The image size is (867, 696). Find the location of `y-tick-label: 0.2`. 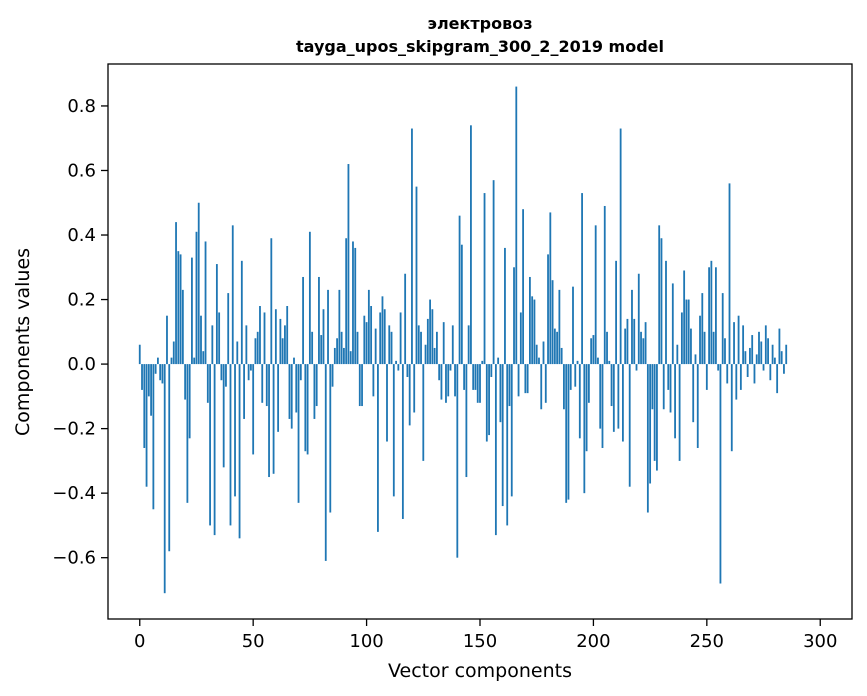

y-tick-label: 0.2 is located at coordinates (81, 300).